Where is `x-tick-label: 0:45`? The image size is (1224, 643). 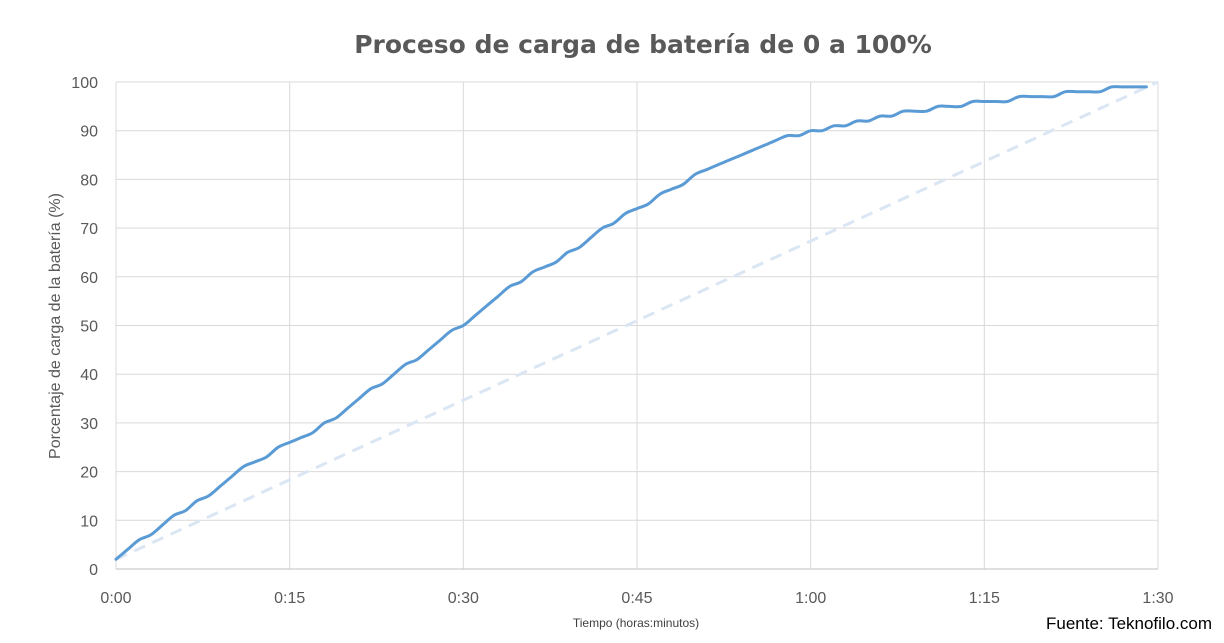
x-tick-label: 0:45 is located at coordinates (636, 598).